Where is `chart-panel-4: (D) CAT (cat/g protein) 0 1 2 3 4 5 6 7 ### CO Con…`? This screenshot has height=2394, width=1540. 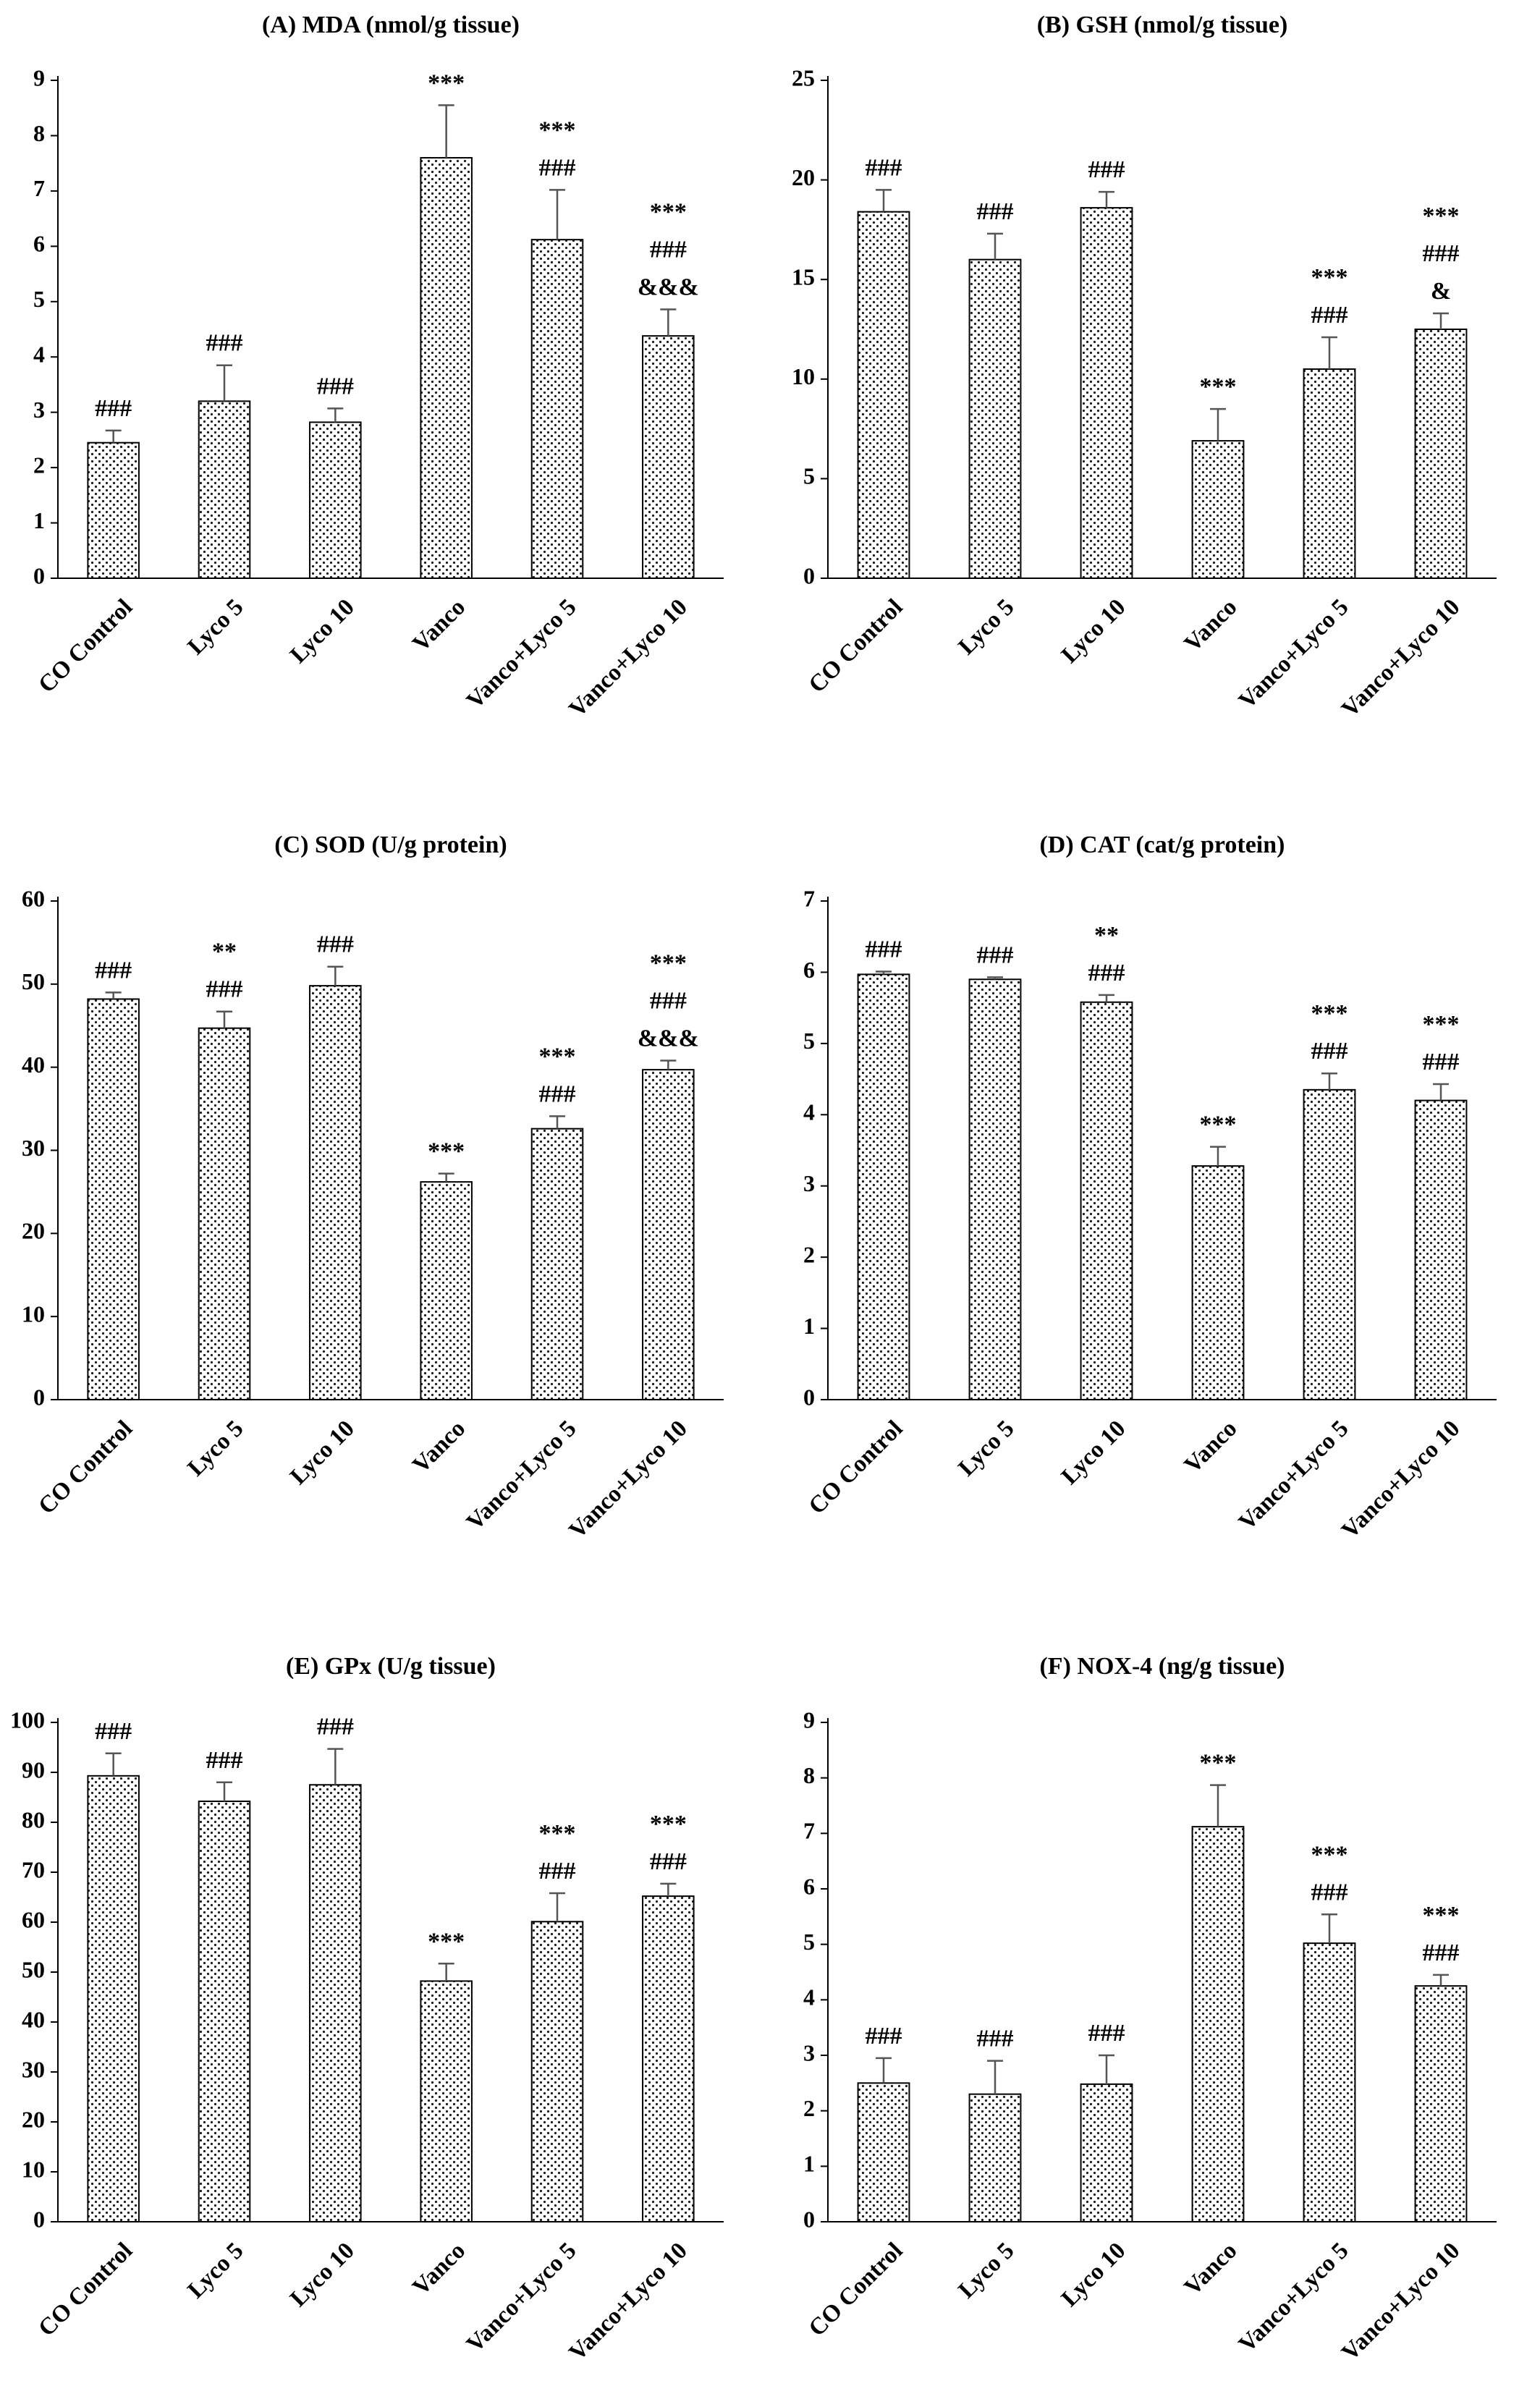 chart-panel-4: (D) CAT (cat/g protein) 0 1 2 3 4 5 6 7 ### CO Con… is located at coordinates (1150, 1188).